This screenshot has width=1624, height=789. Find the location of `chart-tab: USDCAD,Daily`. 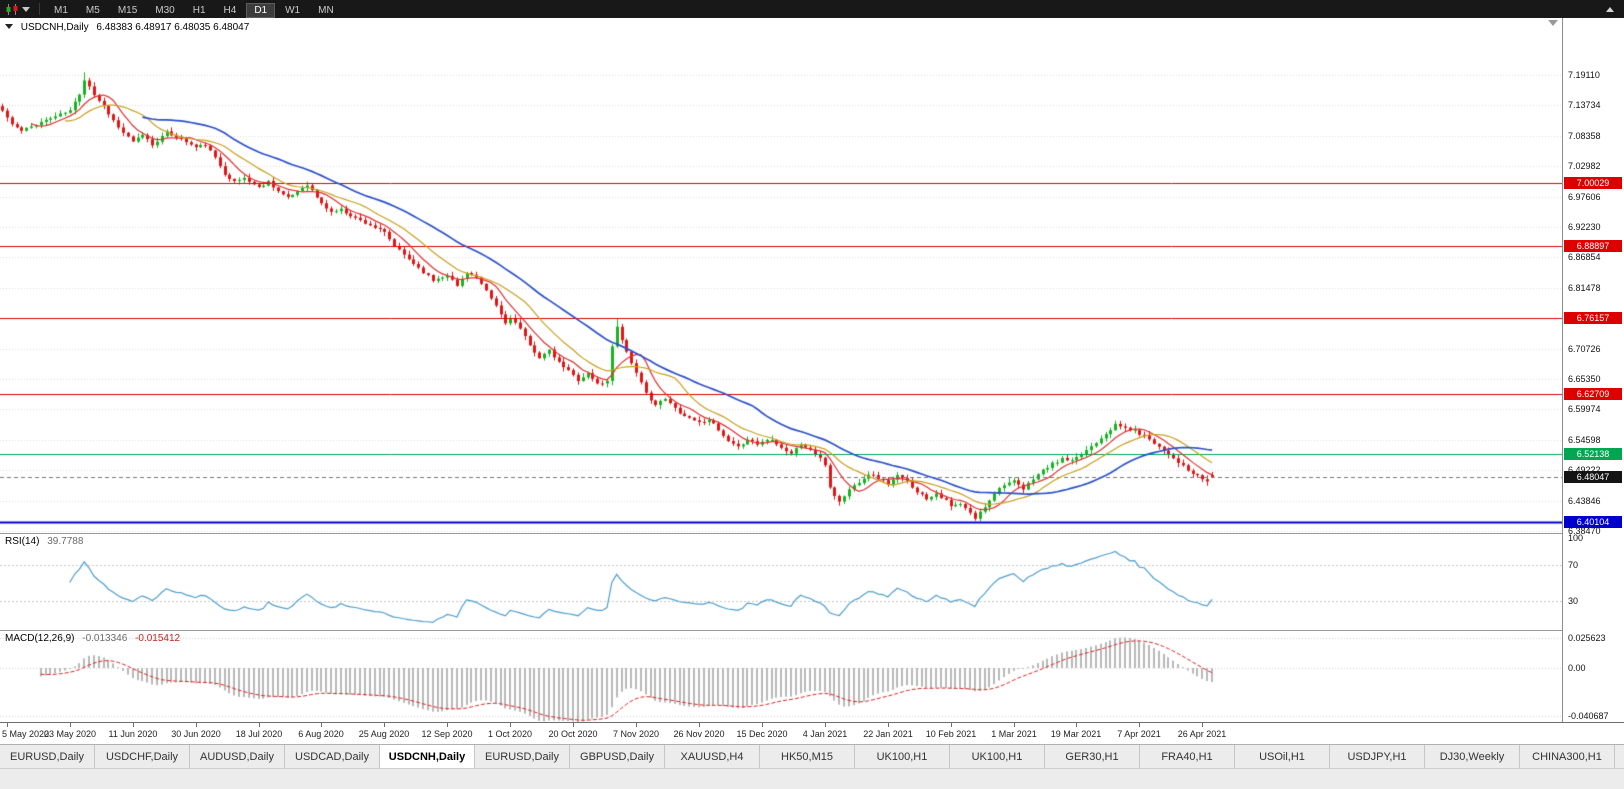

chart-tab: USDCAD,Daily is located at coordinates (332, 756).